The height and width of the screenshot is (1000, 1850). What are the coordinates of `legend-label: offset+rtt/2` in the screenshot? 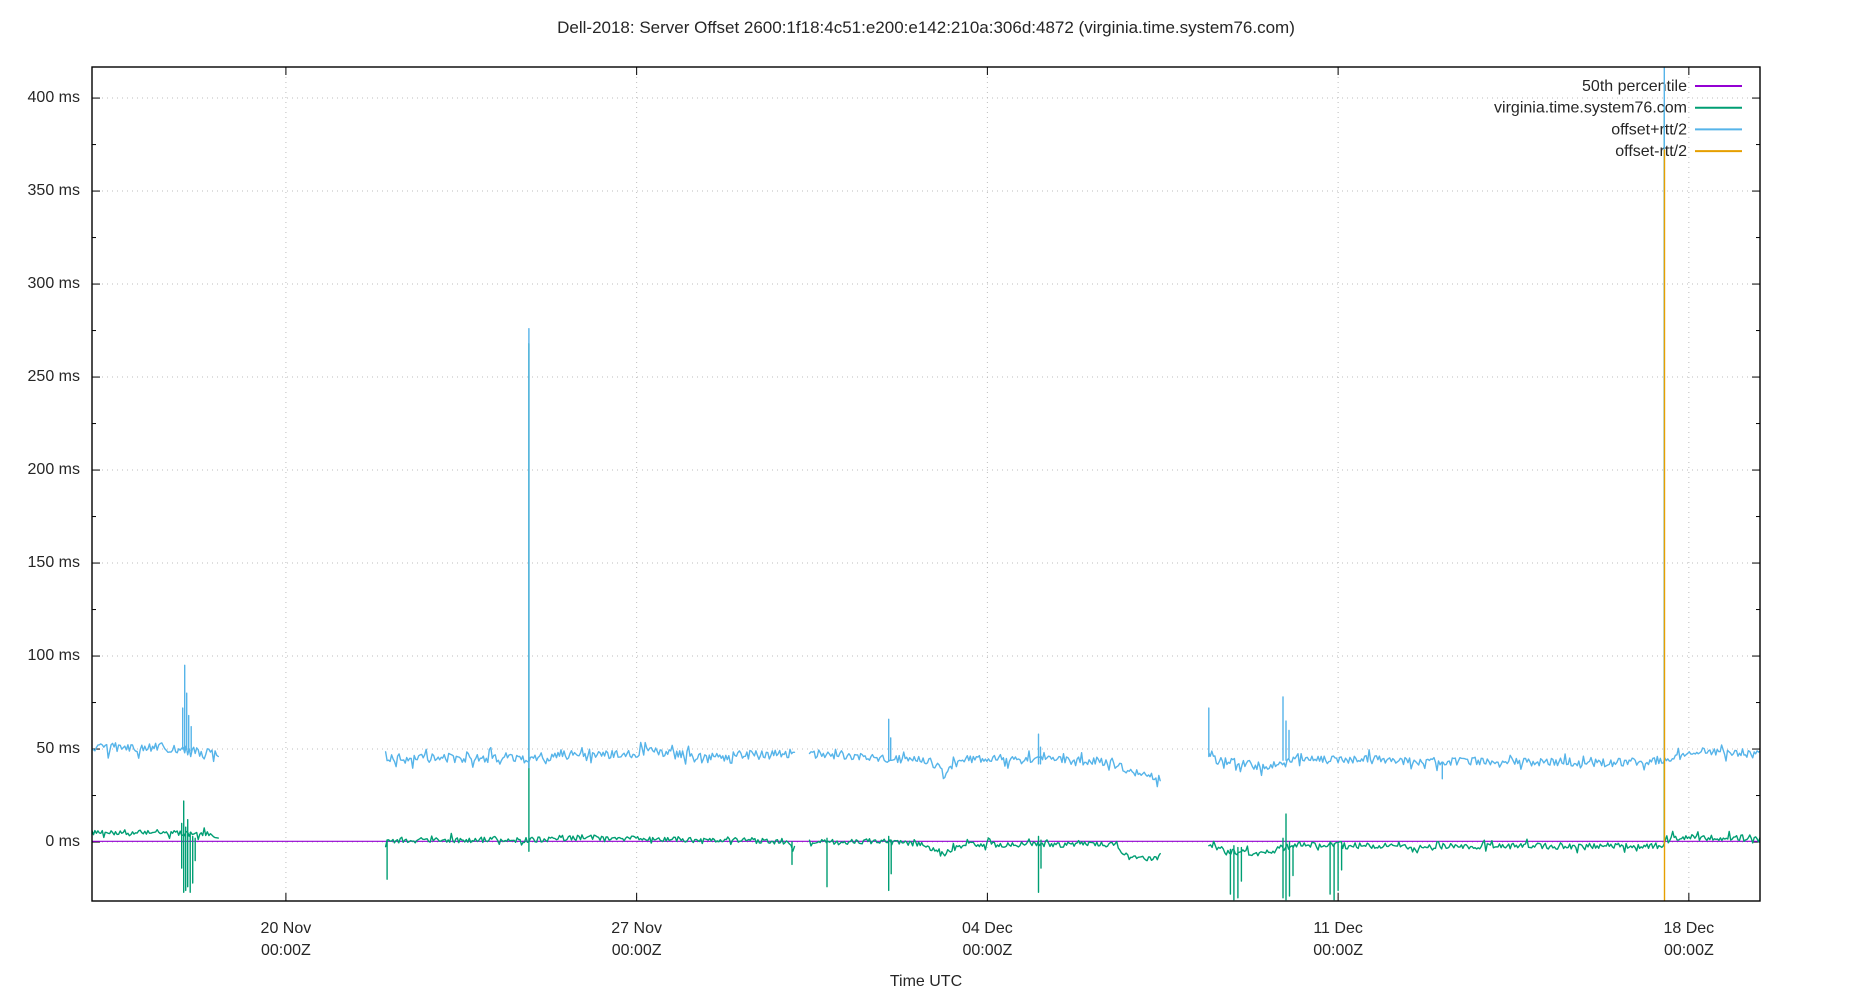 It's located at (1649, 129).